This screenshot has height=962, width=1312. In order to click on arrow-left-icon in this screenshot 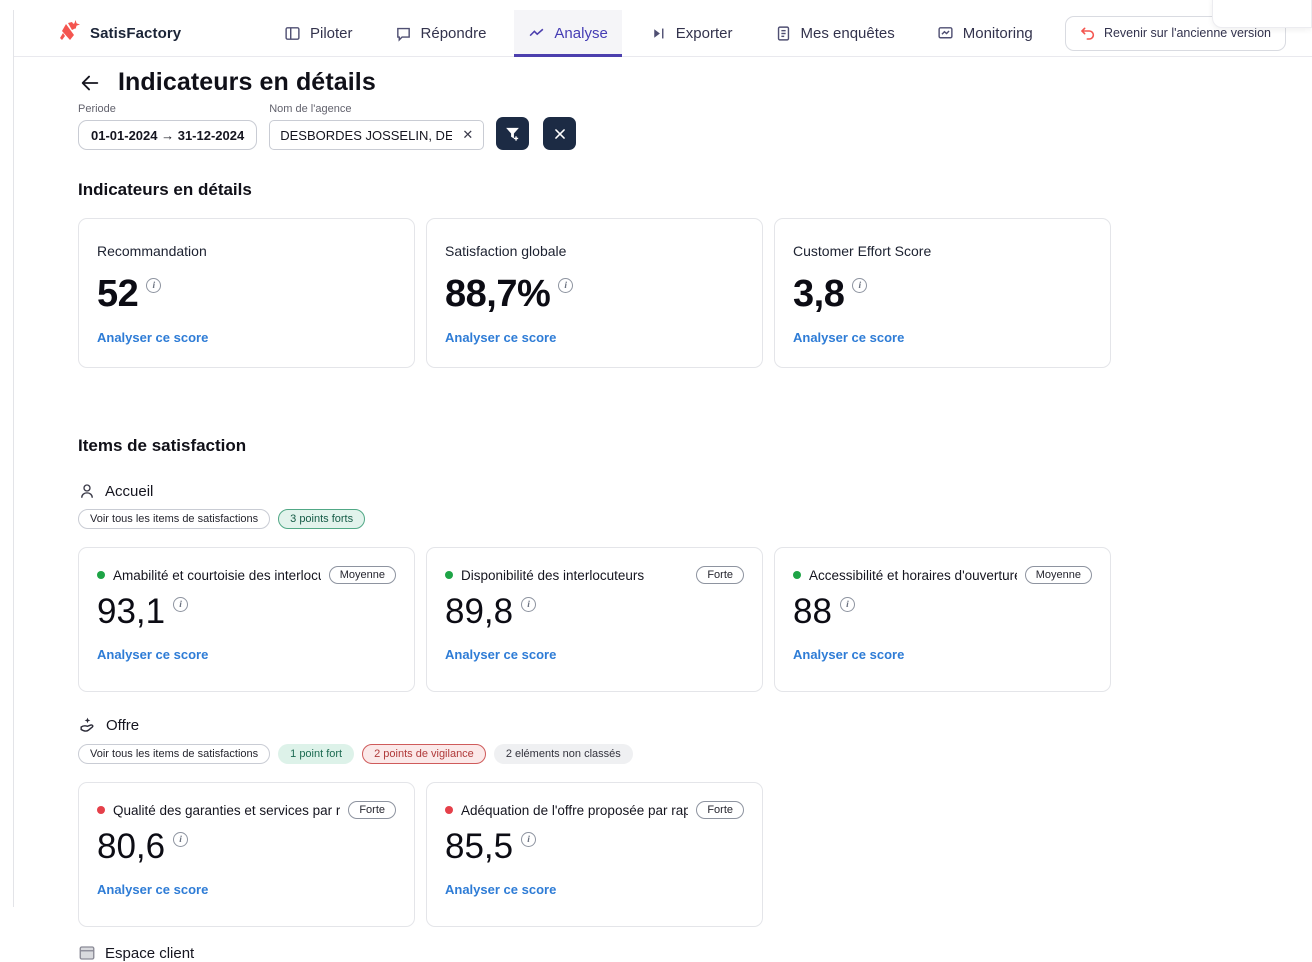, I will do `click(90, 82)`.